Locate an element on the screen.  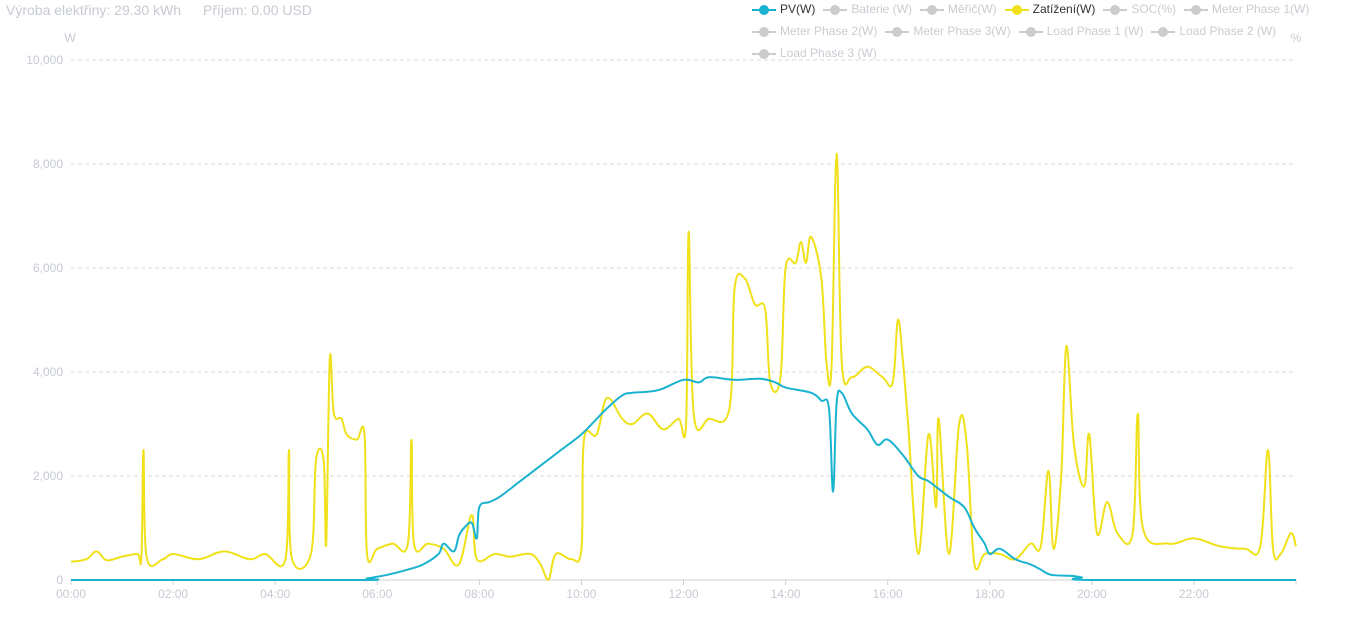
legend-label: Load Phase 3 (W) is located at coordinates (828, 53).